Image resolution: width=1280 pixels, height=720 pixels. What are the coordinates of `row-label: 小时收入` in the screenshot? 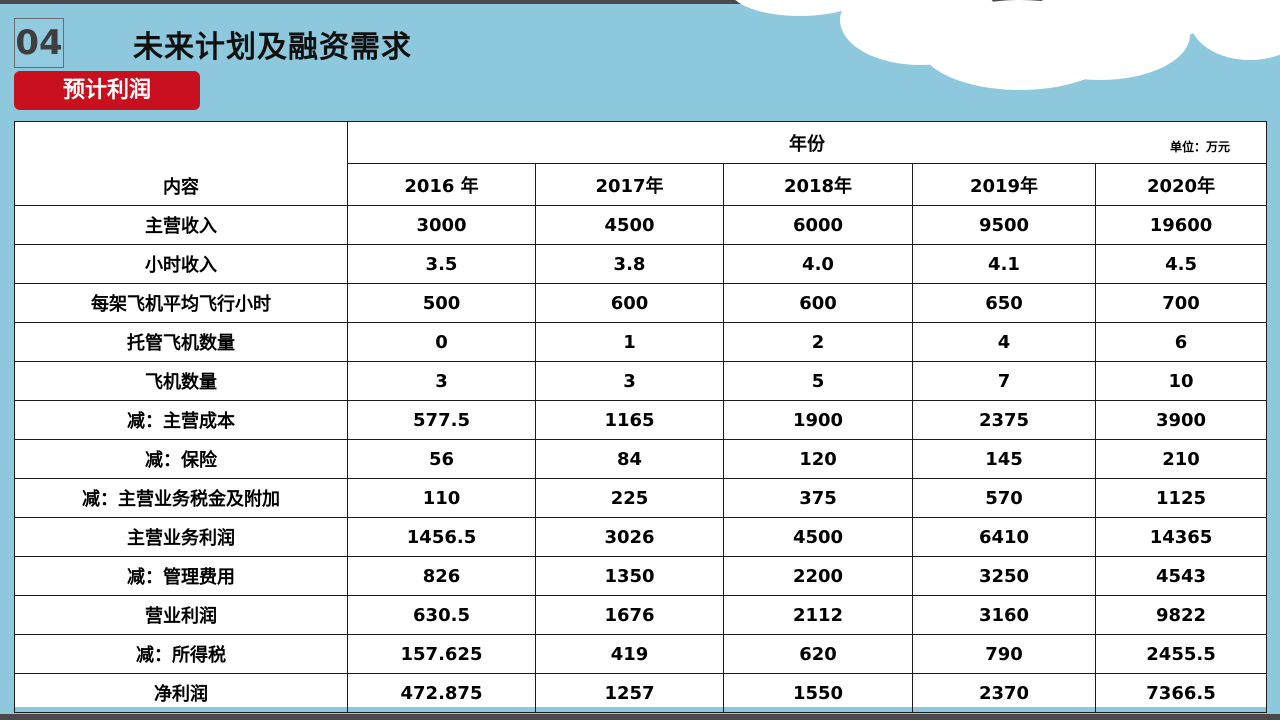 It's located at (181, 264).